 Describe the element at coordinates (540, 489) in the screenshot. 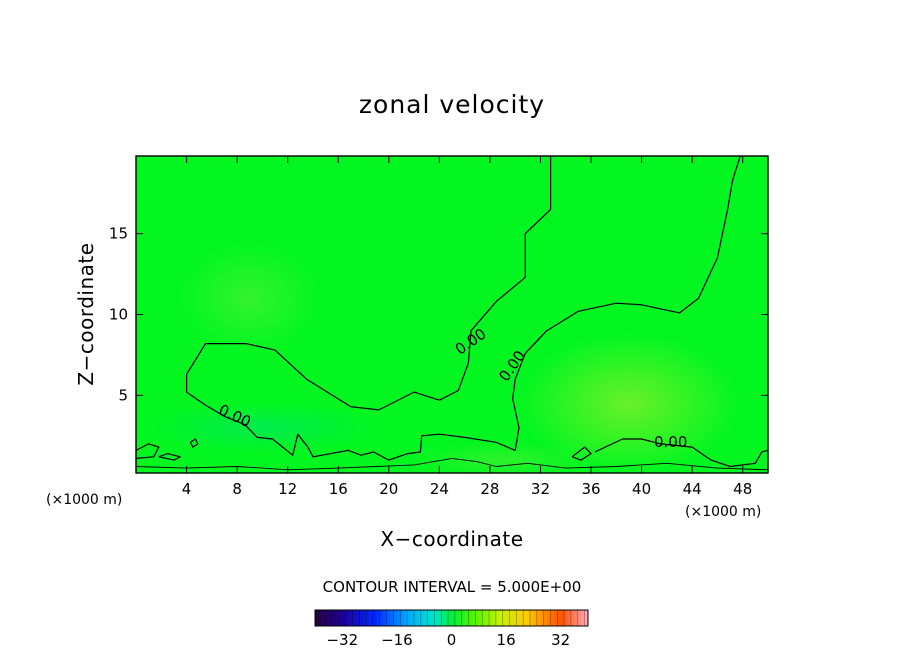

I see `x-tick-label: 32` at that location.